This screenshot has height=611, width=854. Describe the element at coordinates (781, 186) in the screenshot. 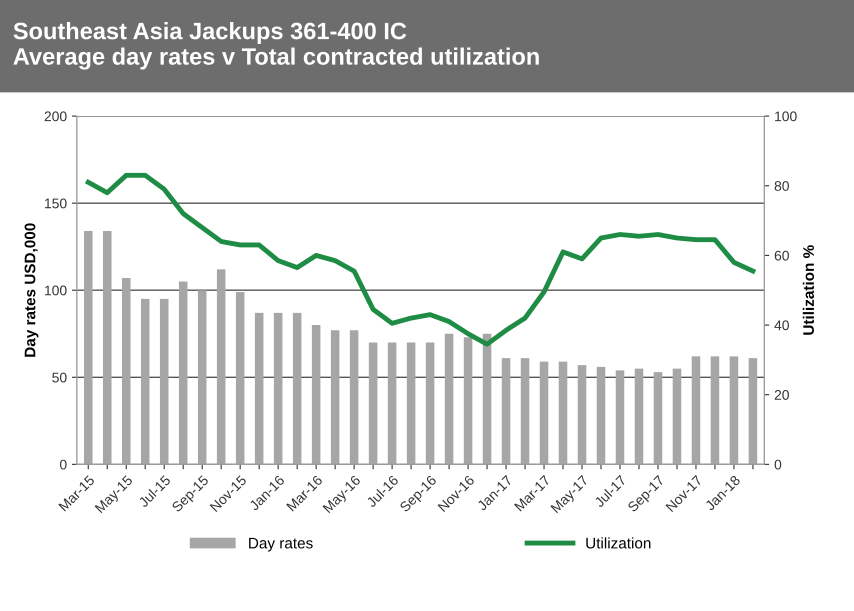

I see `y2-tick-label: 80` at that location.